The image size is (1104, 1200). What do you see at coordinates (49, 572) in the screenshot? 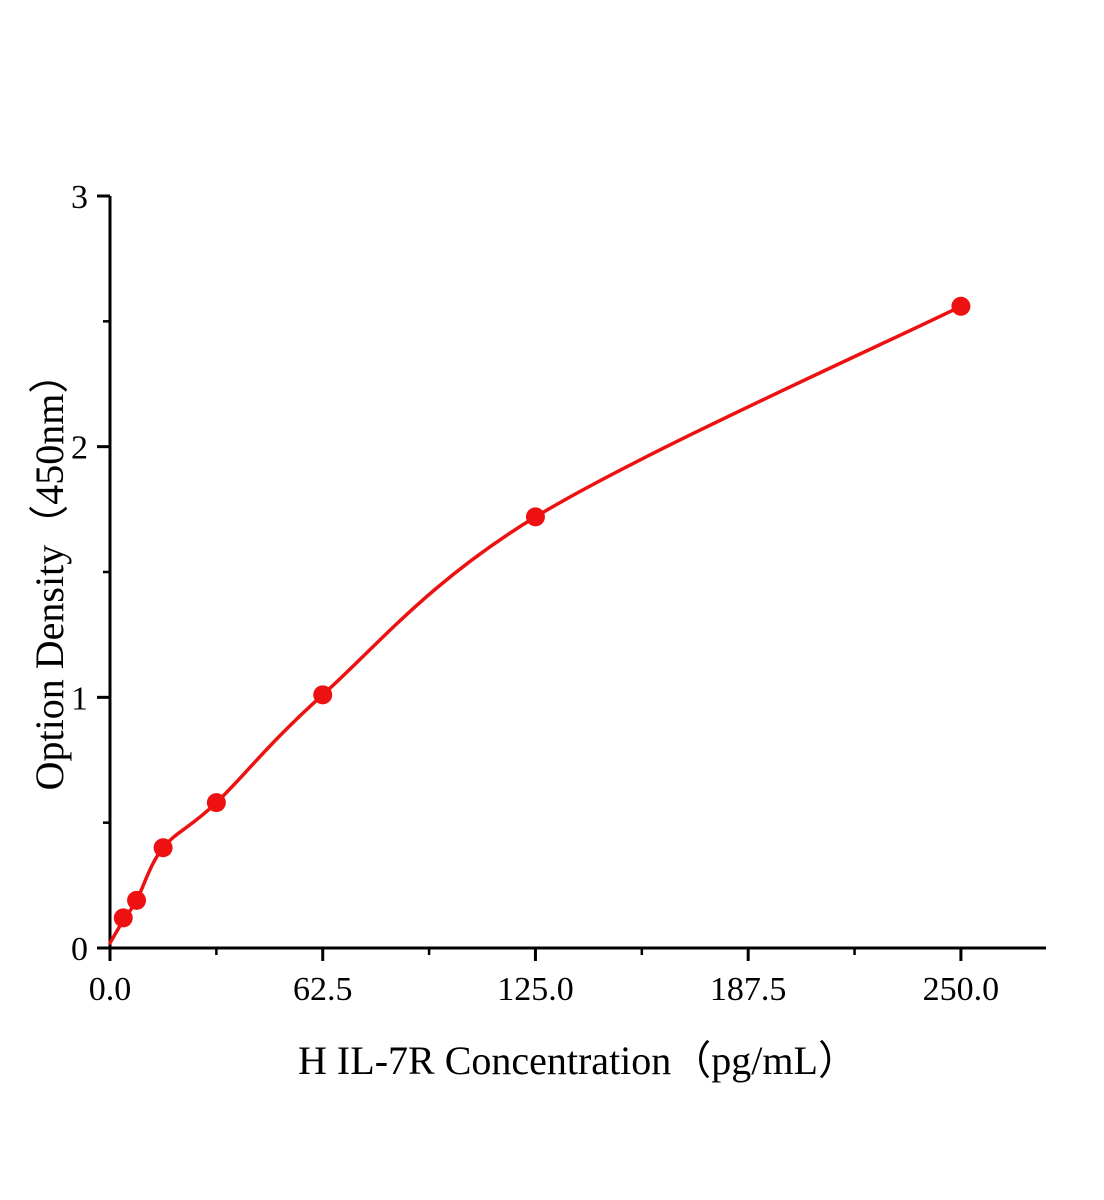
I see `y-axis-title: Option Density（450nm）` at bounding box center [49, 572].